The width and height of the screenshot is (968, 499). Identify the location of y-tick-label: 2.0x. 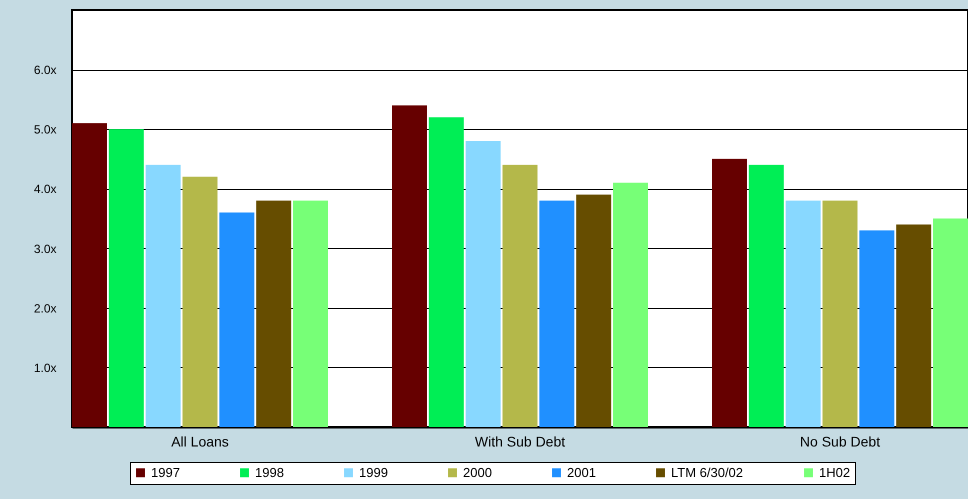
(45, 308).